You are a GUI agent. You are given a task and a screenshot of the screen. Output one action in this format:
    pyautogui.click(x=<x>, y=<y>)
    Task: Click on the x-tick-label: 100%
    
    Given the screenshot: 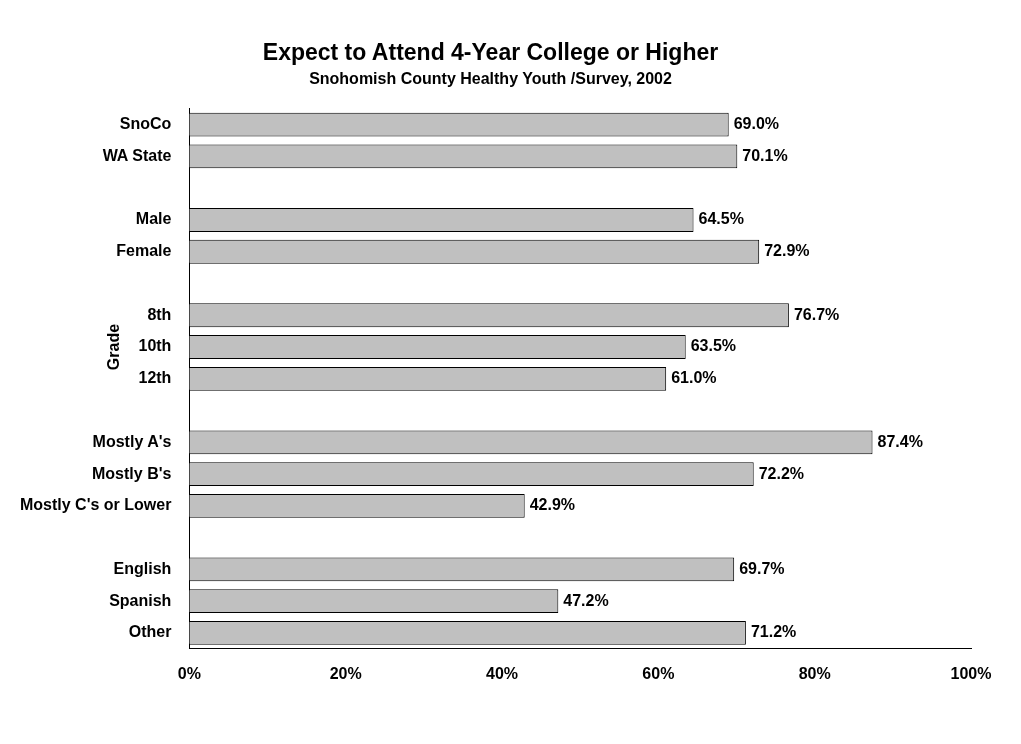 What is the action you would take?
    pyautogui.click(x=971, y=673)
    